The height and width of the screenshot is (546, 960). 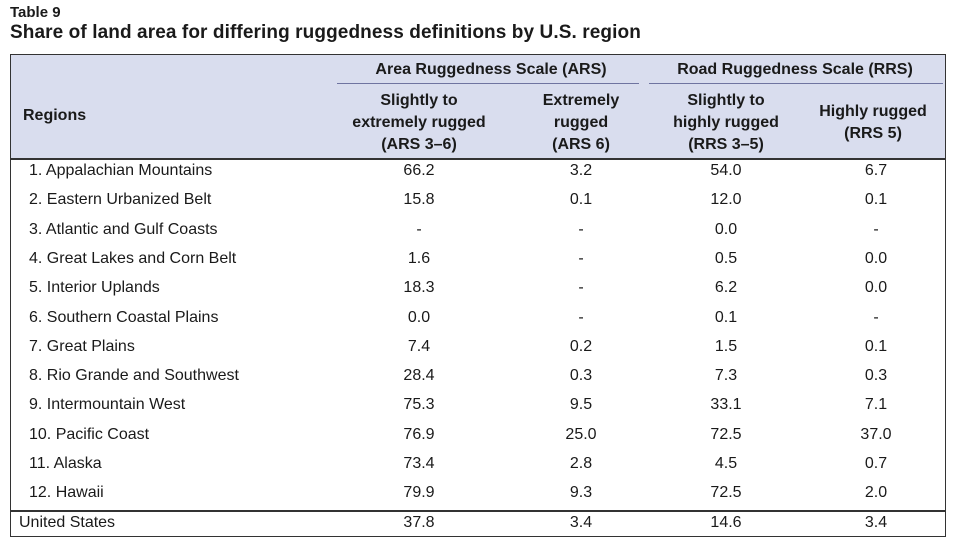 What do you see at coordinates (488, 83) in the screenshot?
I see `ars-group-rule` at bounding box center [488, 83].